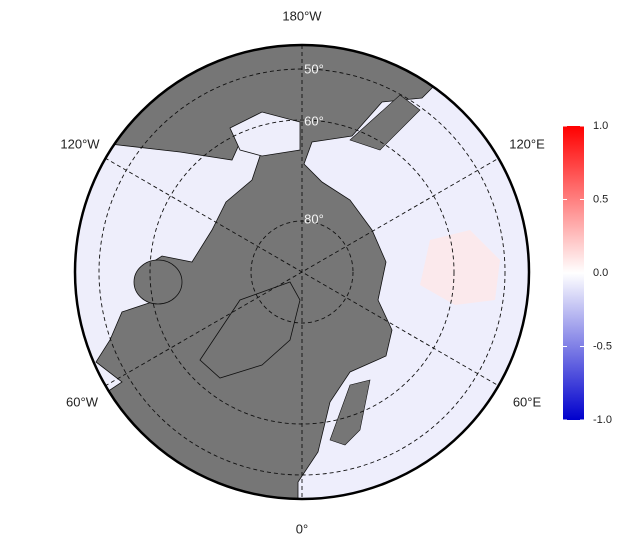 The width and height of the screenshot is (625, 552). What do you see at coordinates (600, 273) in the screenshot?
I see `colorbar-tick-label: 0.0` at bounding box center [600, 273].